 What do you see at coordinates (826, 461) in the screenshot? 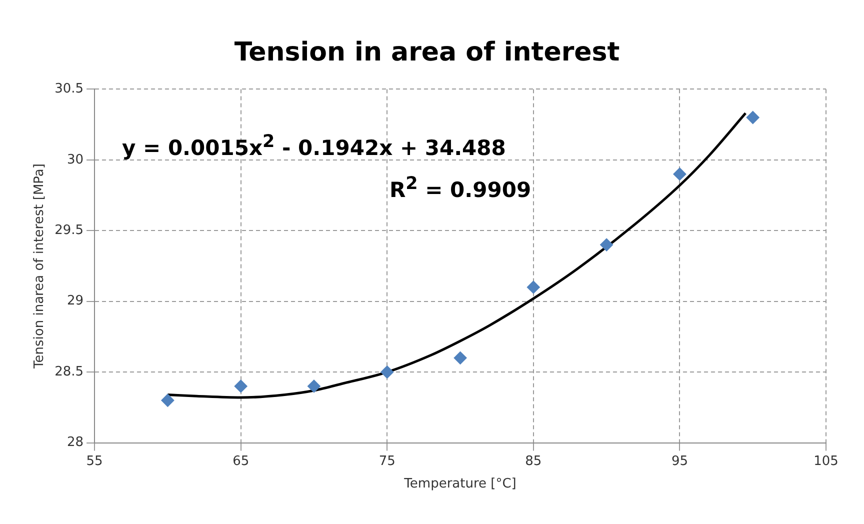
I see `x-tick-label: 105` at bounding box center [826, 461].